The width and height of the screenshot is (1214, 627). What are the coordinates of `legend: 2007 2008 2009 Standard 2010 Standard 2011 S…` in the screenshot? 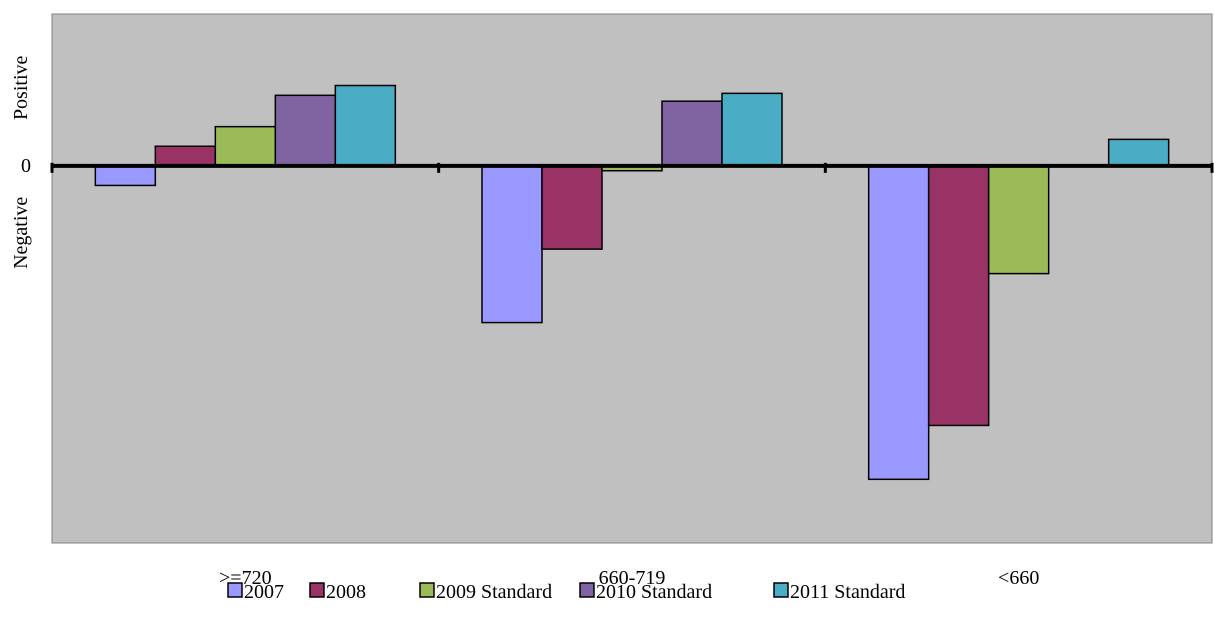 It's located at (566, 592).